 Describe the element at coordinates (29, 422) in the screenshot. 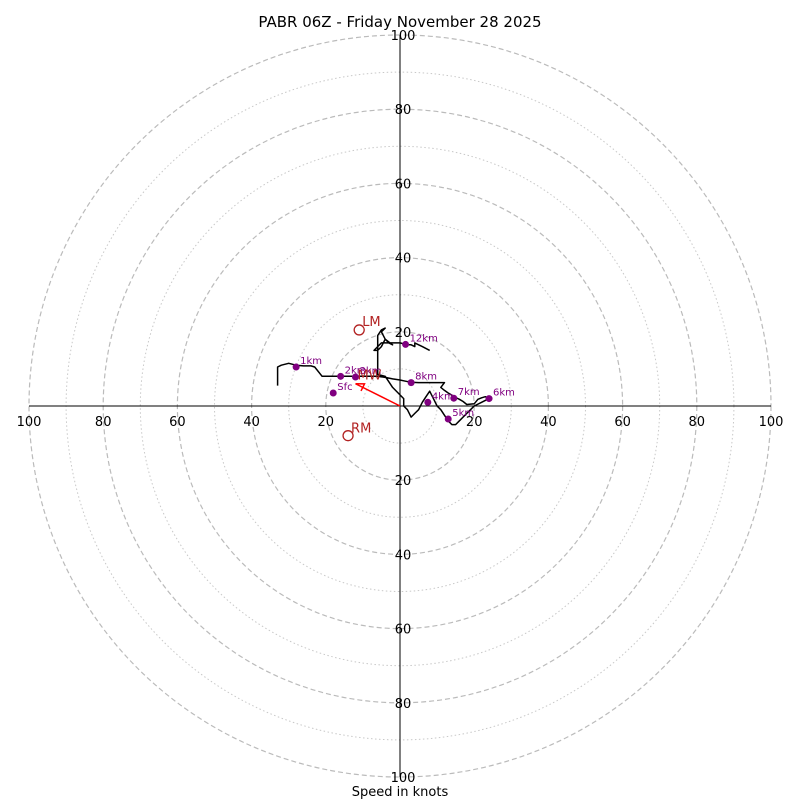

I see `tick-left-100: 100` at that location.